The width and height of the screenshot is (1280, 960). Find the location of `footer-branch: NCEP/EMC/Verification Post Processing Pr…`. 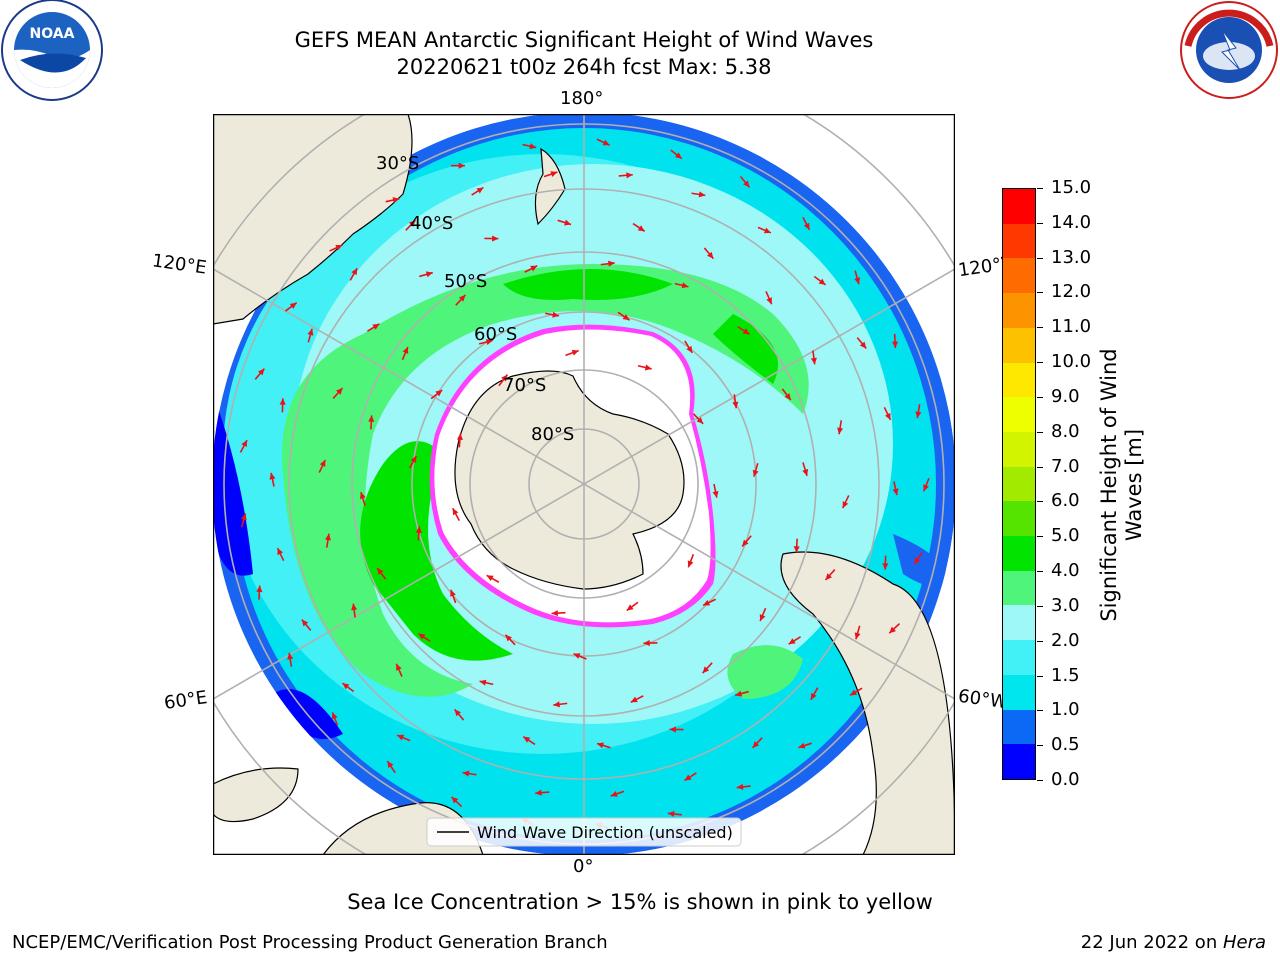

footer-branch: NCEP/EMC/Verification Post Processing Pr… is located at coordinates (310, 942).